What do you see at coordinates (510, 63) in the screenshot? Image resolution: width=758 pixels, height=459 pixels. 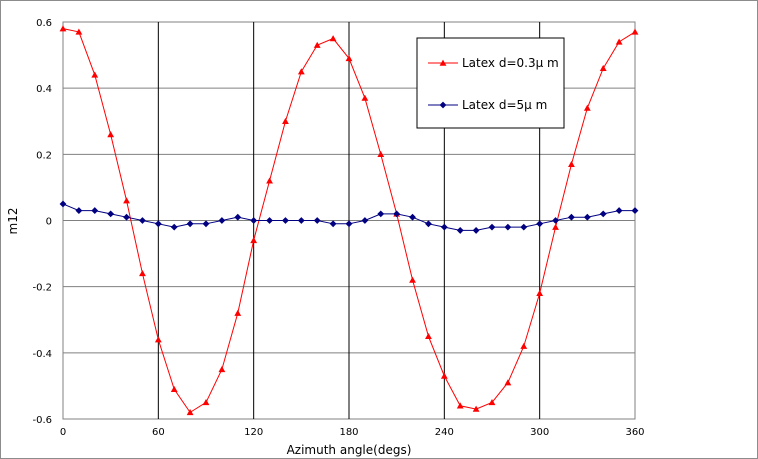 I see `legend-label: Latex d=0.3μ m` at bounding box center [510, 63].